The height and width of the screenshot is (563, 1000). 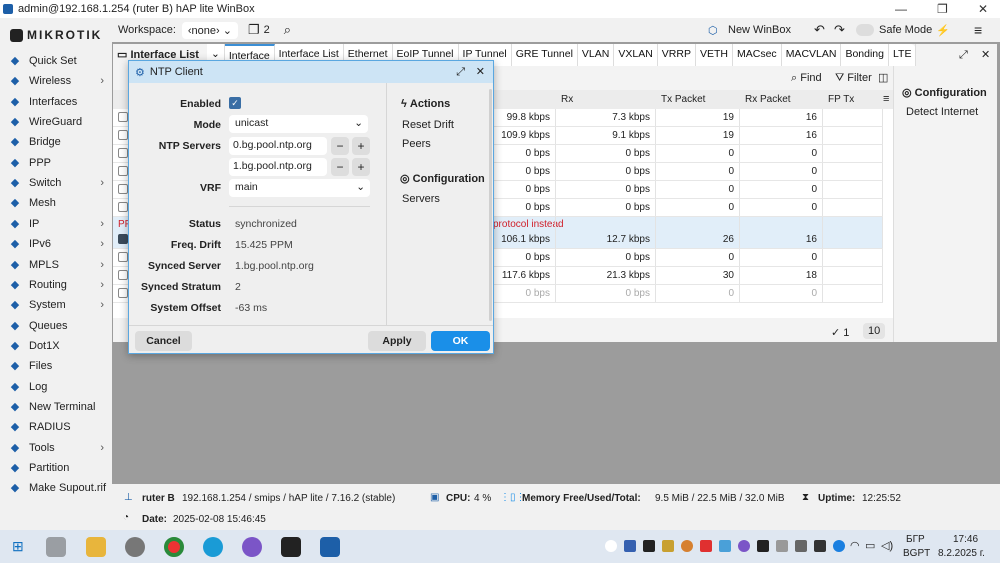 I want to click on detect-internet-link: Detect Internet, so click(x=942, y=112).